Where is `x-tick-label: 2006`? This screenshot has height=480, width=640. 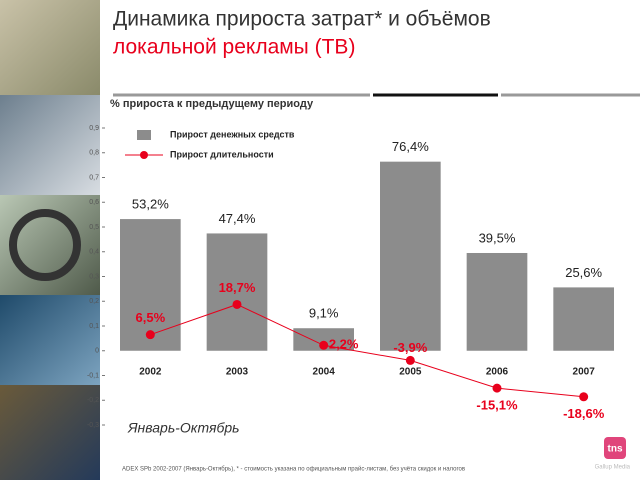
x-tick-label: 2006 is located at coordinates (497, 372).